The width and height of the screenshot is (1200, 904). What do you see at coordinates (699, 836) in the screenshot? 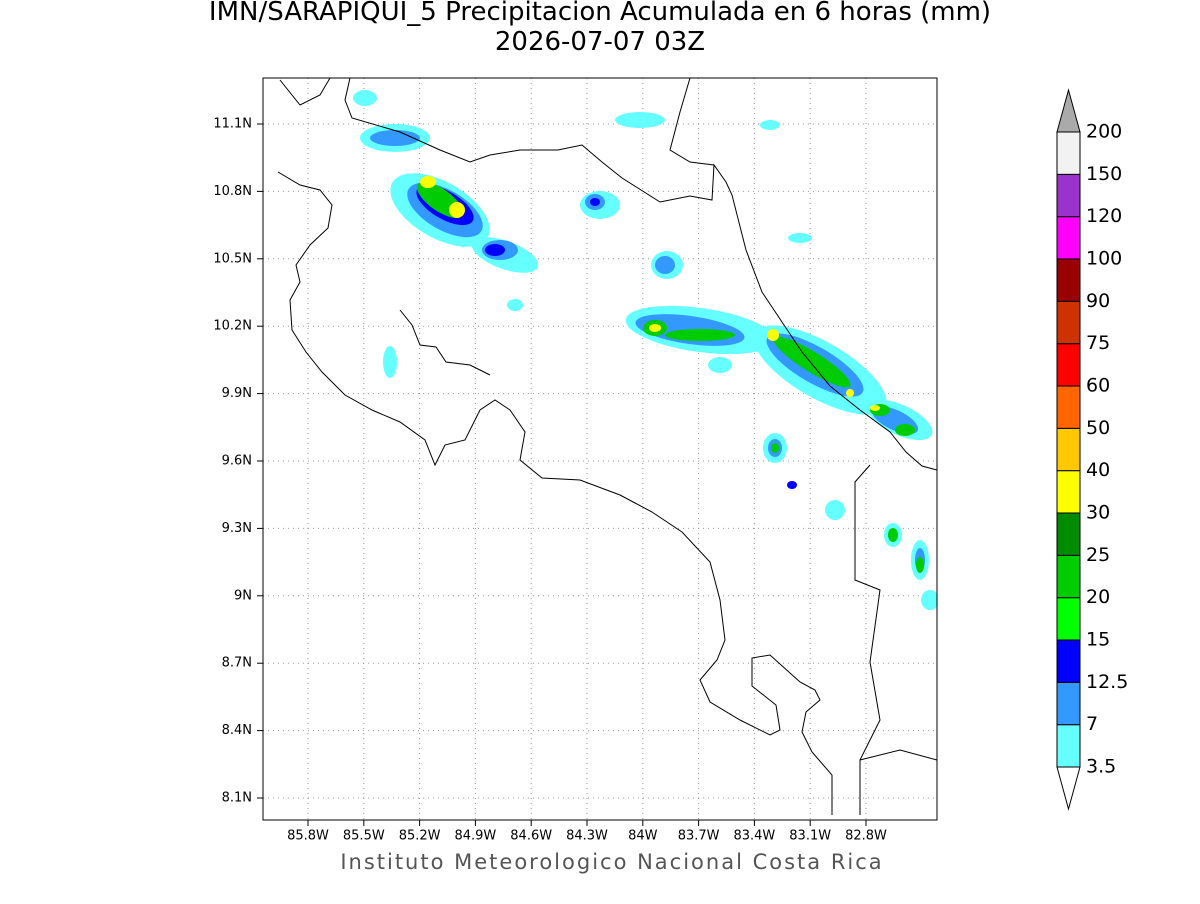
I see `x-tick-label: 83.7W` at bounding box center [699, 836].